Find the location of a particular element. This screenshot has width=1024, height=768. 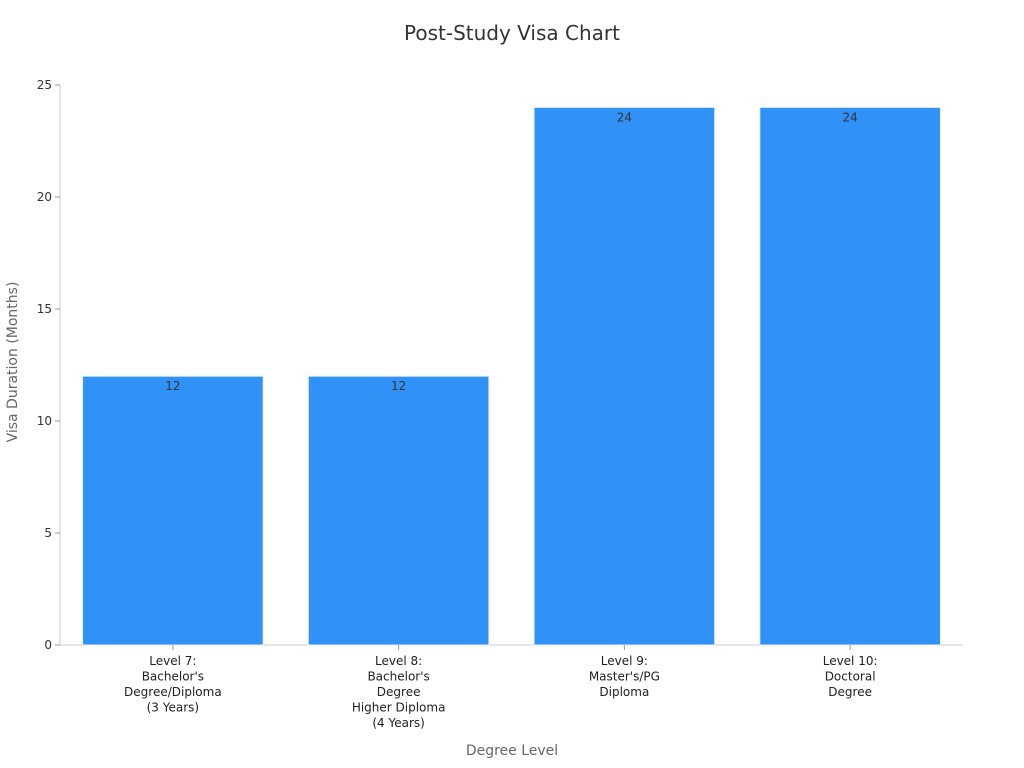

x-tick-label: Level 9: Master's/PG Diploma is located at coordinates (624, 676).